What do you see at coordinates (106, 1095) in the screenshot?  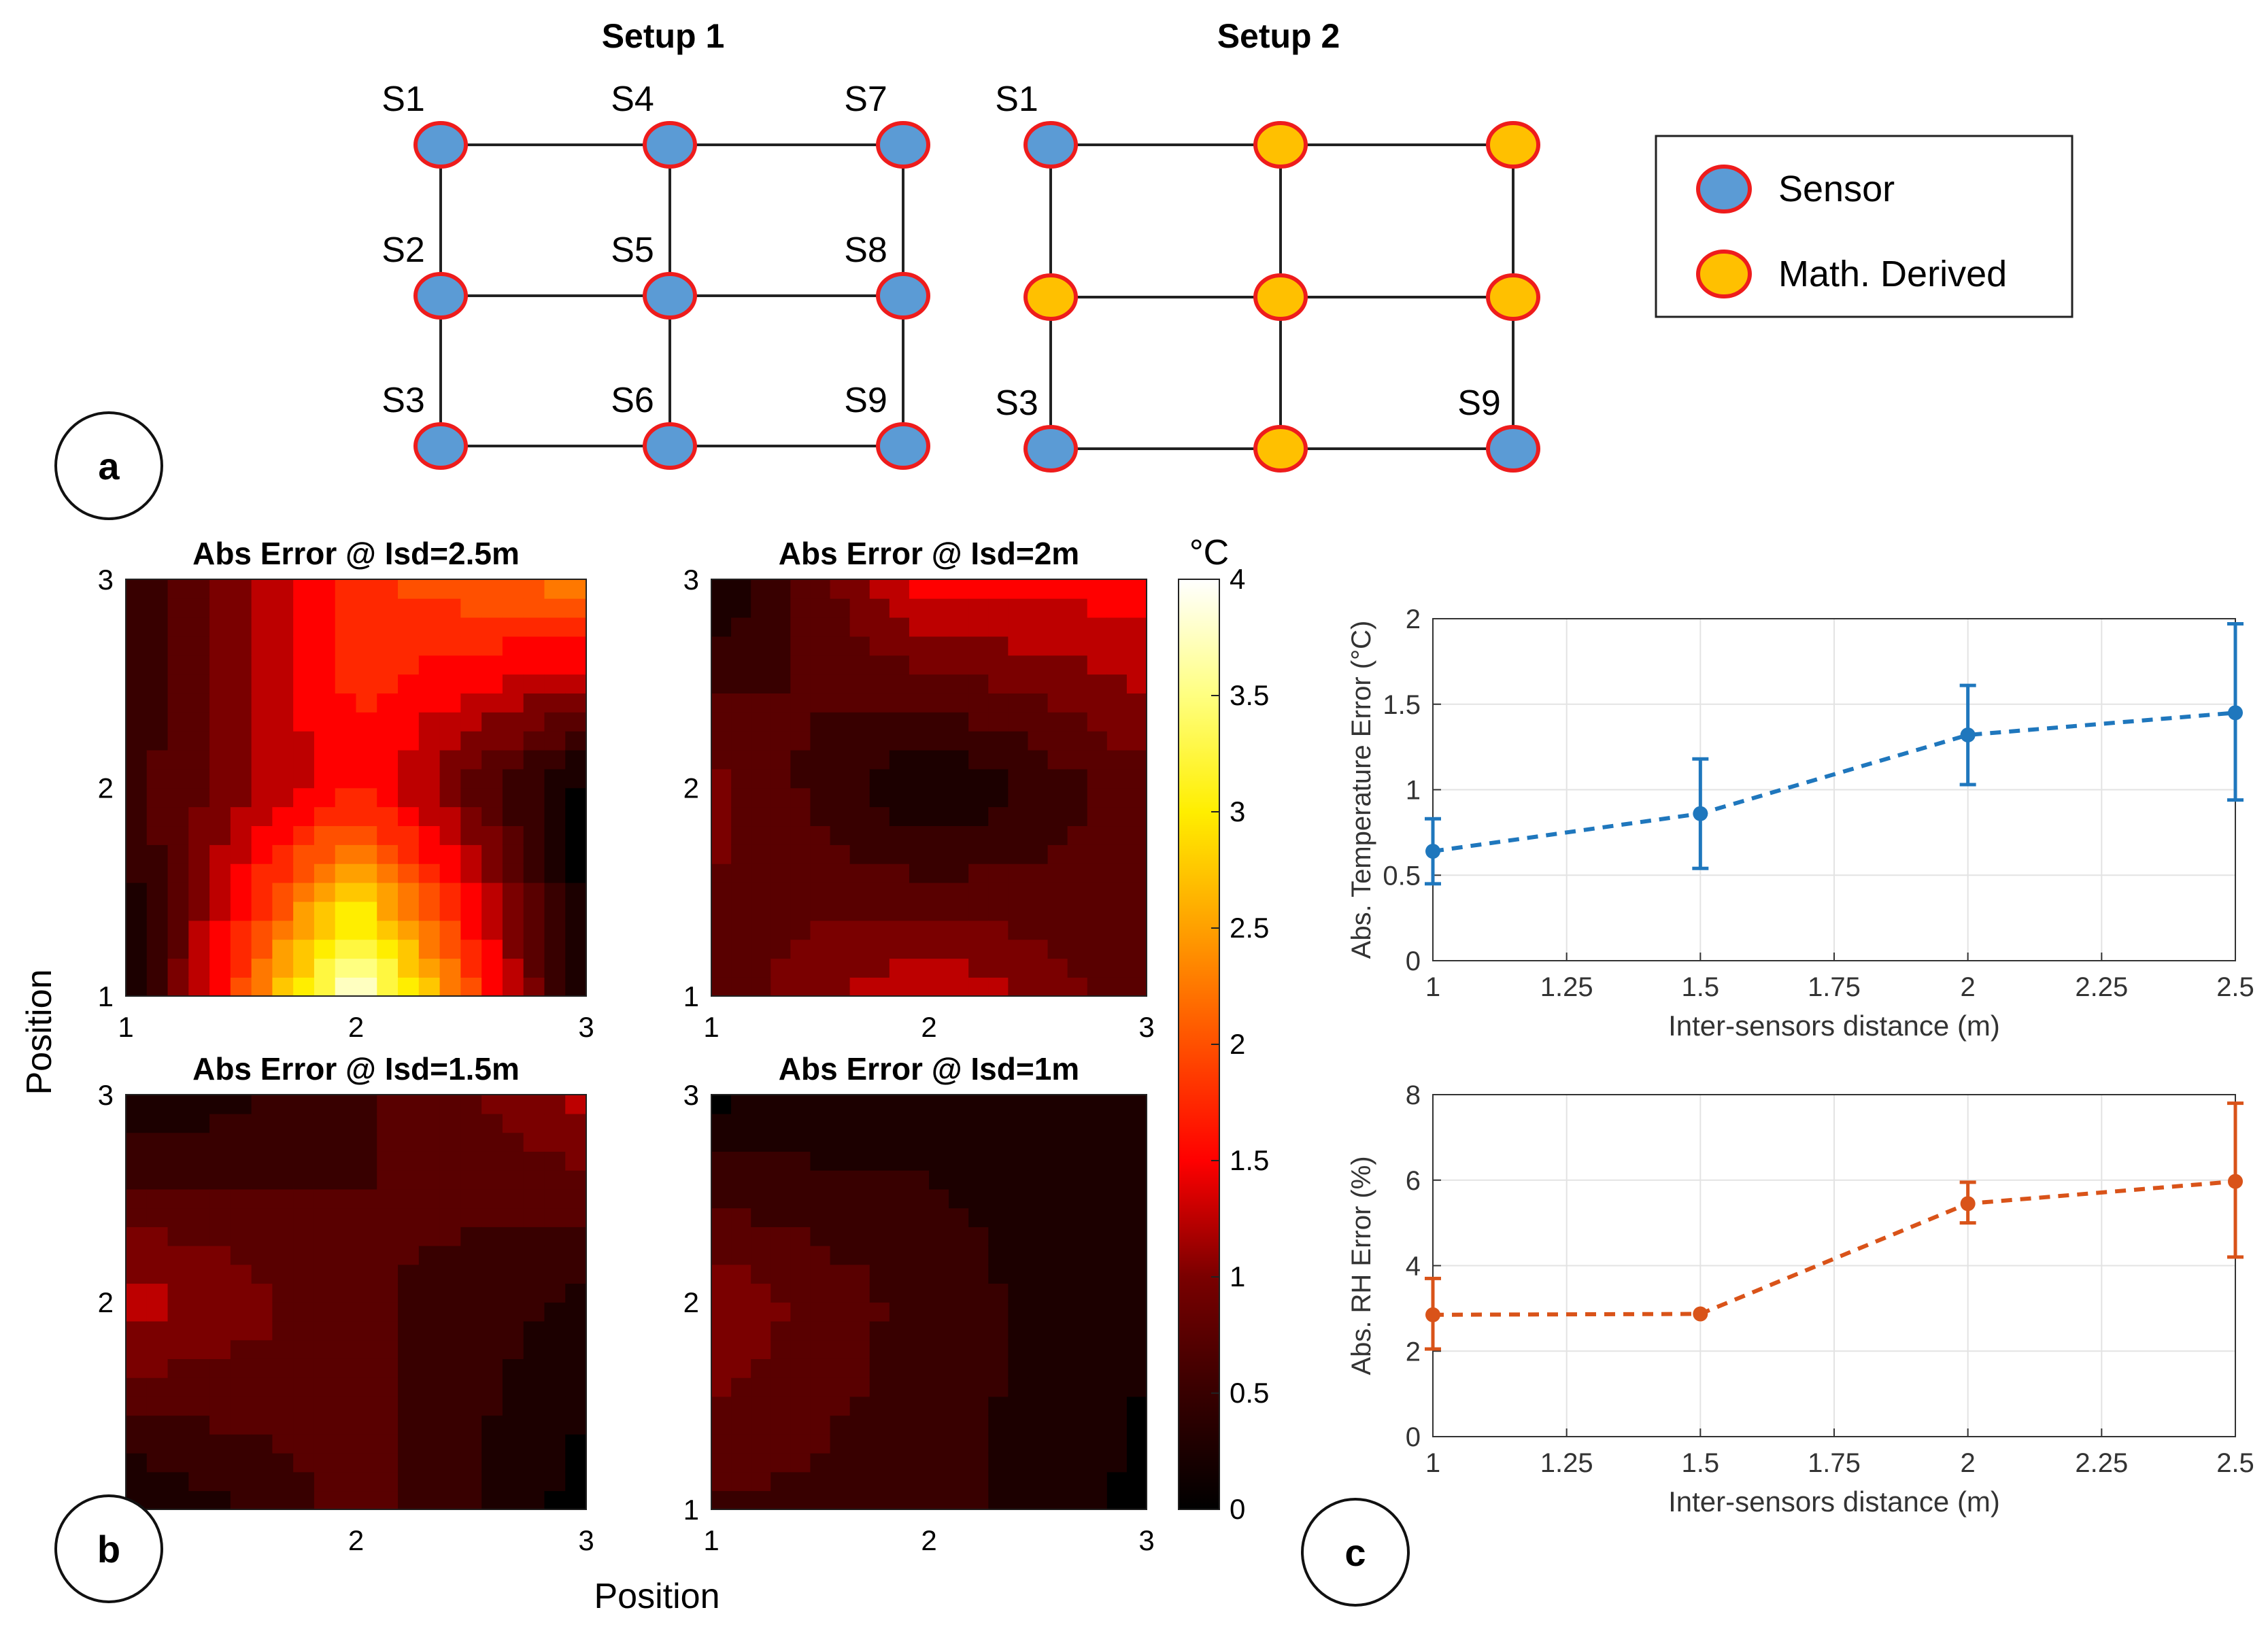 I see `heatmap-ytick: 3` at bounding box center [106, 1095].